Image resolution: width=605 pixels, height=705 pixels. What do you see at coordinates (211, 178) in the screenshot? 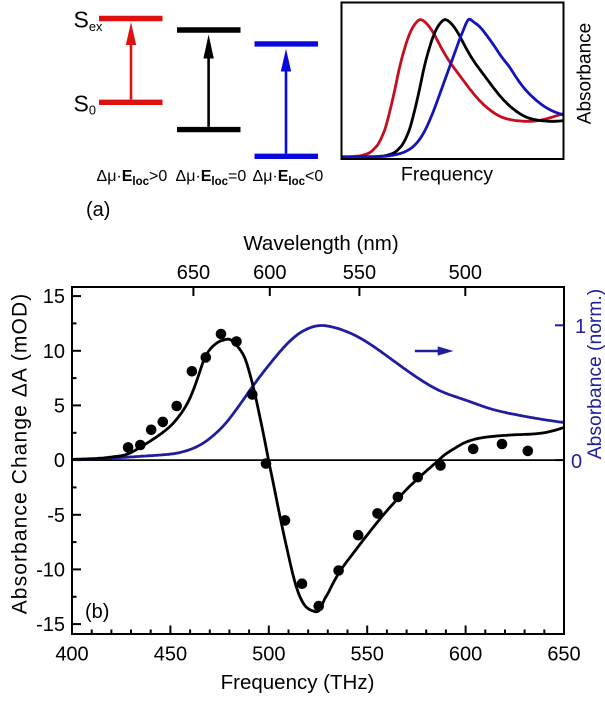
I see `svg-text: Δμ·Eloc=0` at bounding box center [211, 178].